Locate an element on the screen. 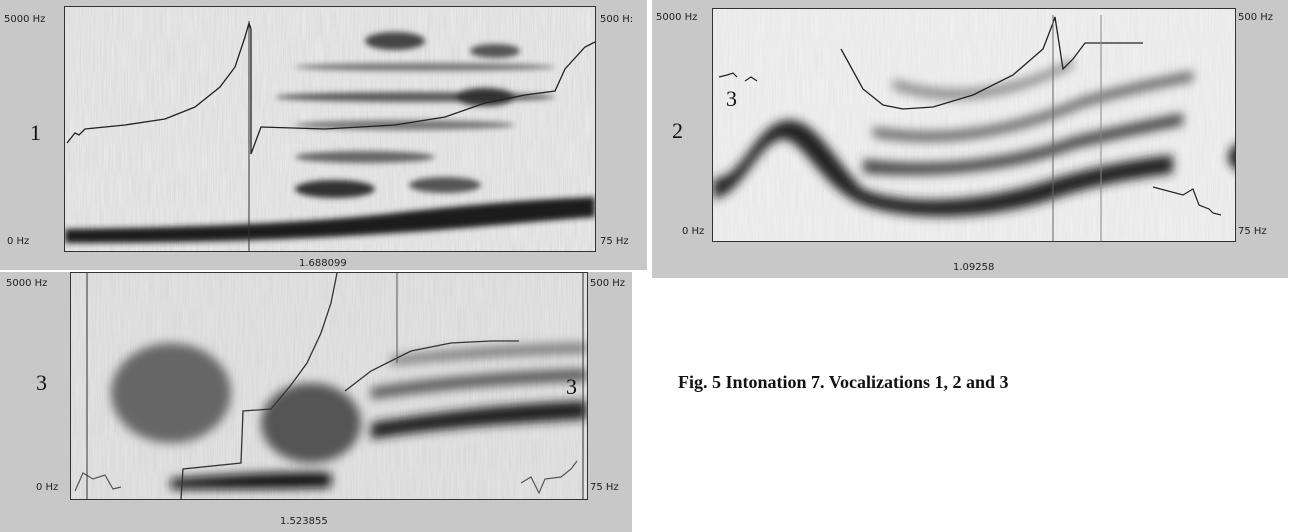 The height and width of the screenshot is (532, 1289). vocalization-number: 1 is located at coordinates (35, 132).